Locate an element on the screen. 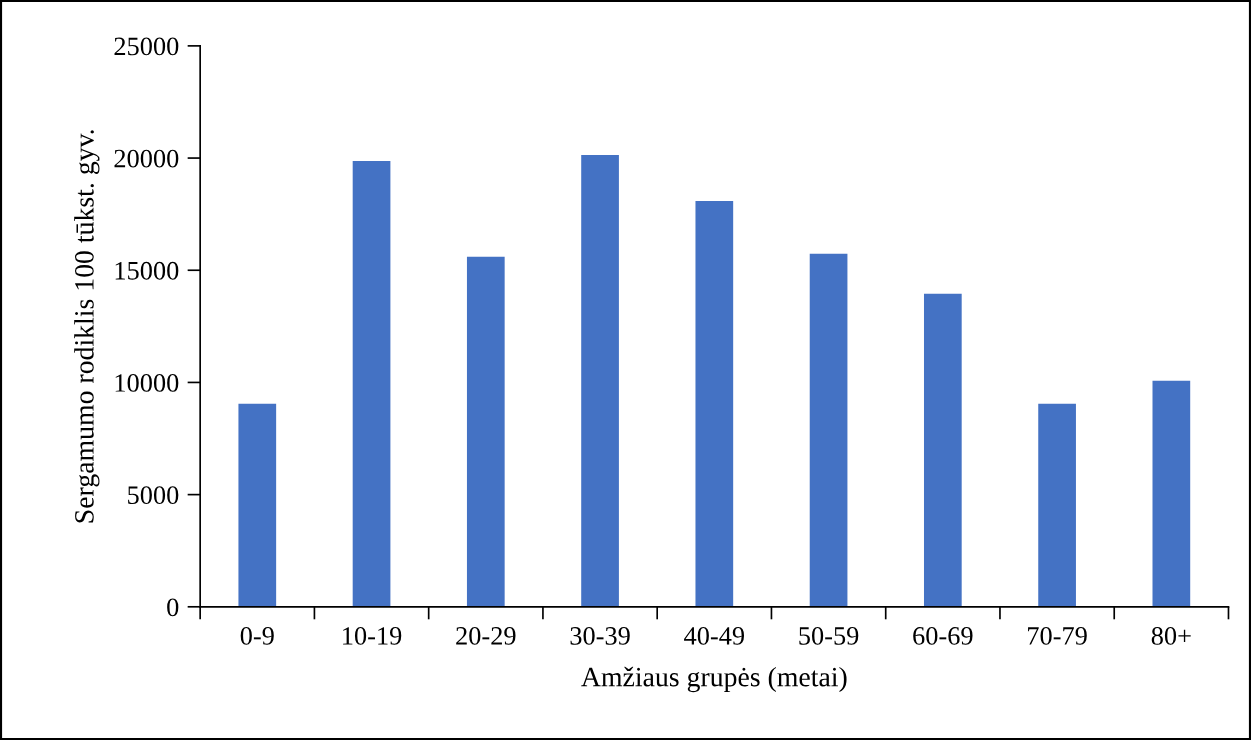  x-tick-label: 60-69 is located at coordinates (943, 636).